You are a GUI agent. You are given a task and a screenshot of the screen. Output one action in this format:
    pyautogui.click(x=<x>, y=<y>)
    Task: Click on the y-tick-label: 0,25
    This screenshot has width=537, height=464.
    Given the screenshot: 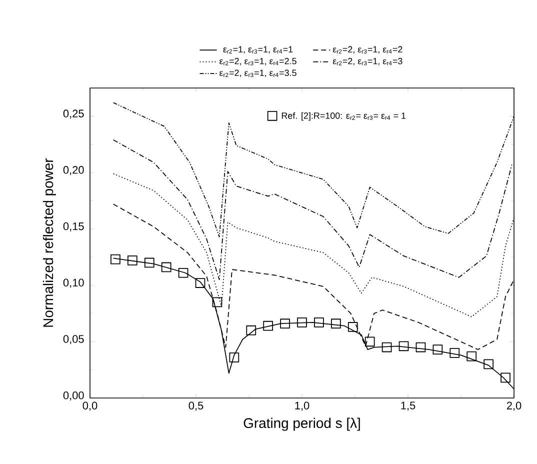 What is the action you would take?
    pyautogui.click(x=73, y=114)
    